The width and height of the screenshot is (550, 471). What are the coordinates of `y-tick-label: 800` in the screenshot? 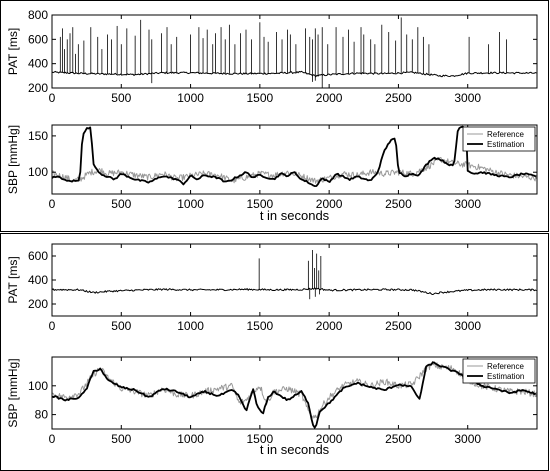 It's located at (38, 15).